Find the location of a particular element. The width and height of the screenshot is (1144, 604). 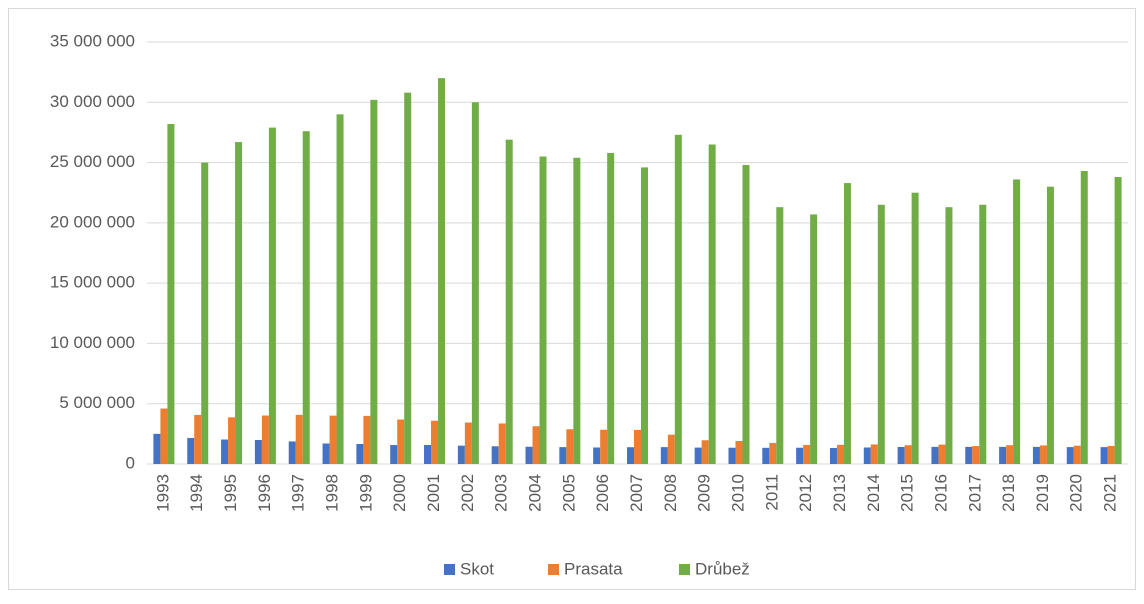

x-tick-label: 1996 is located at coordinates (264, 493).